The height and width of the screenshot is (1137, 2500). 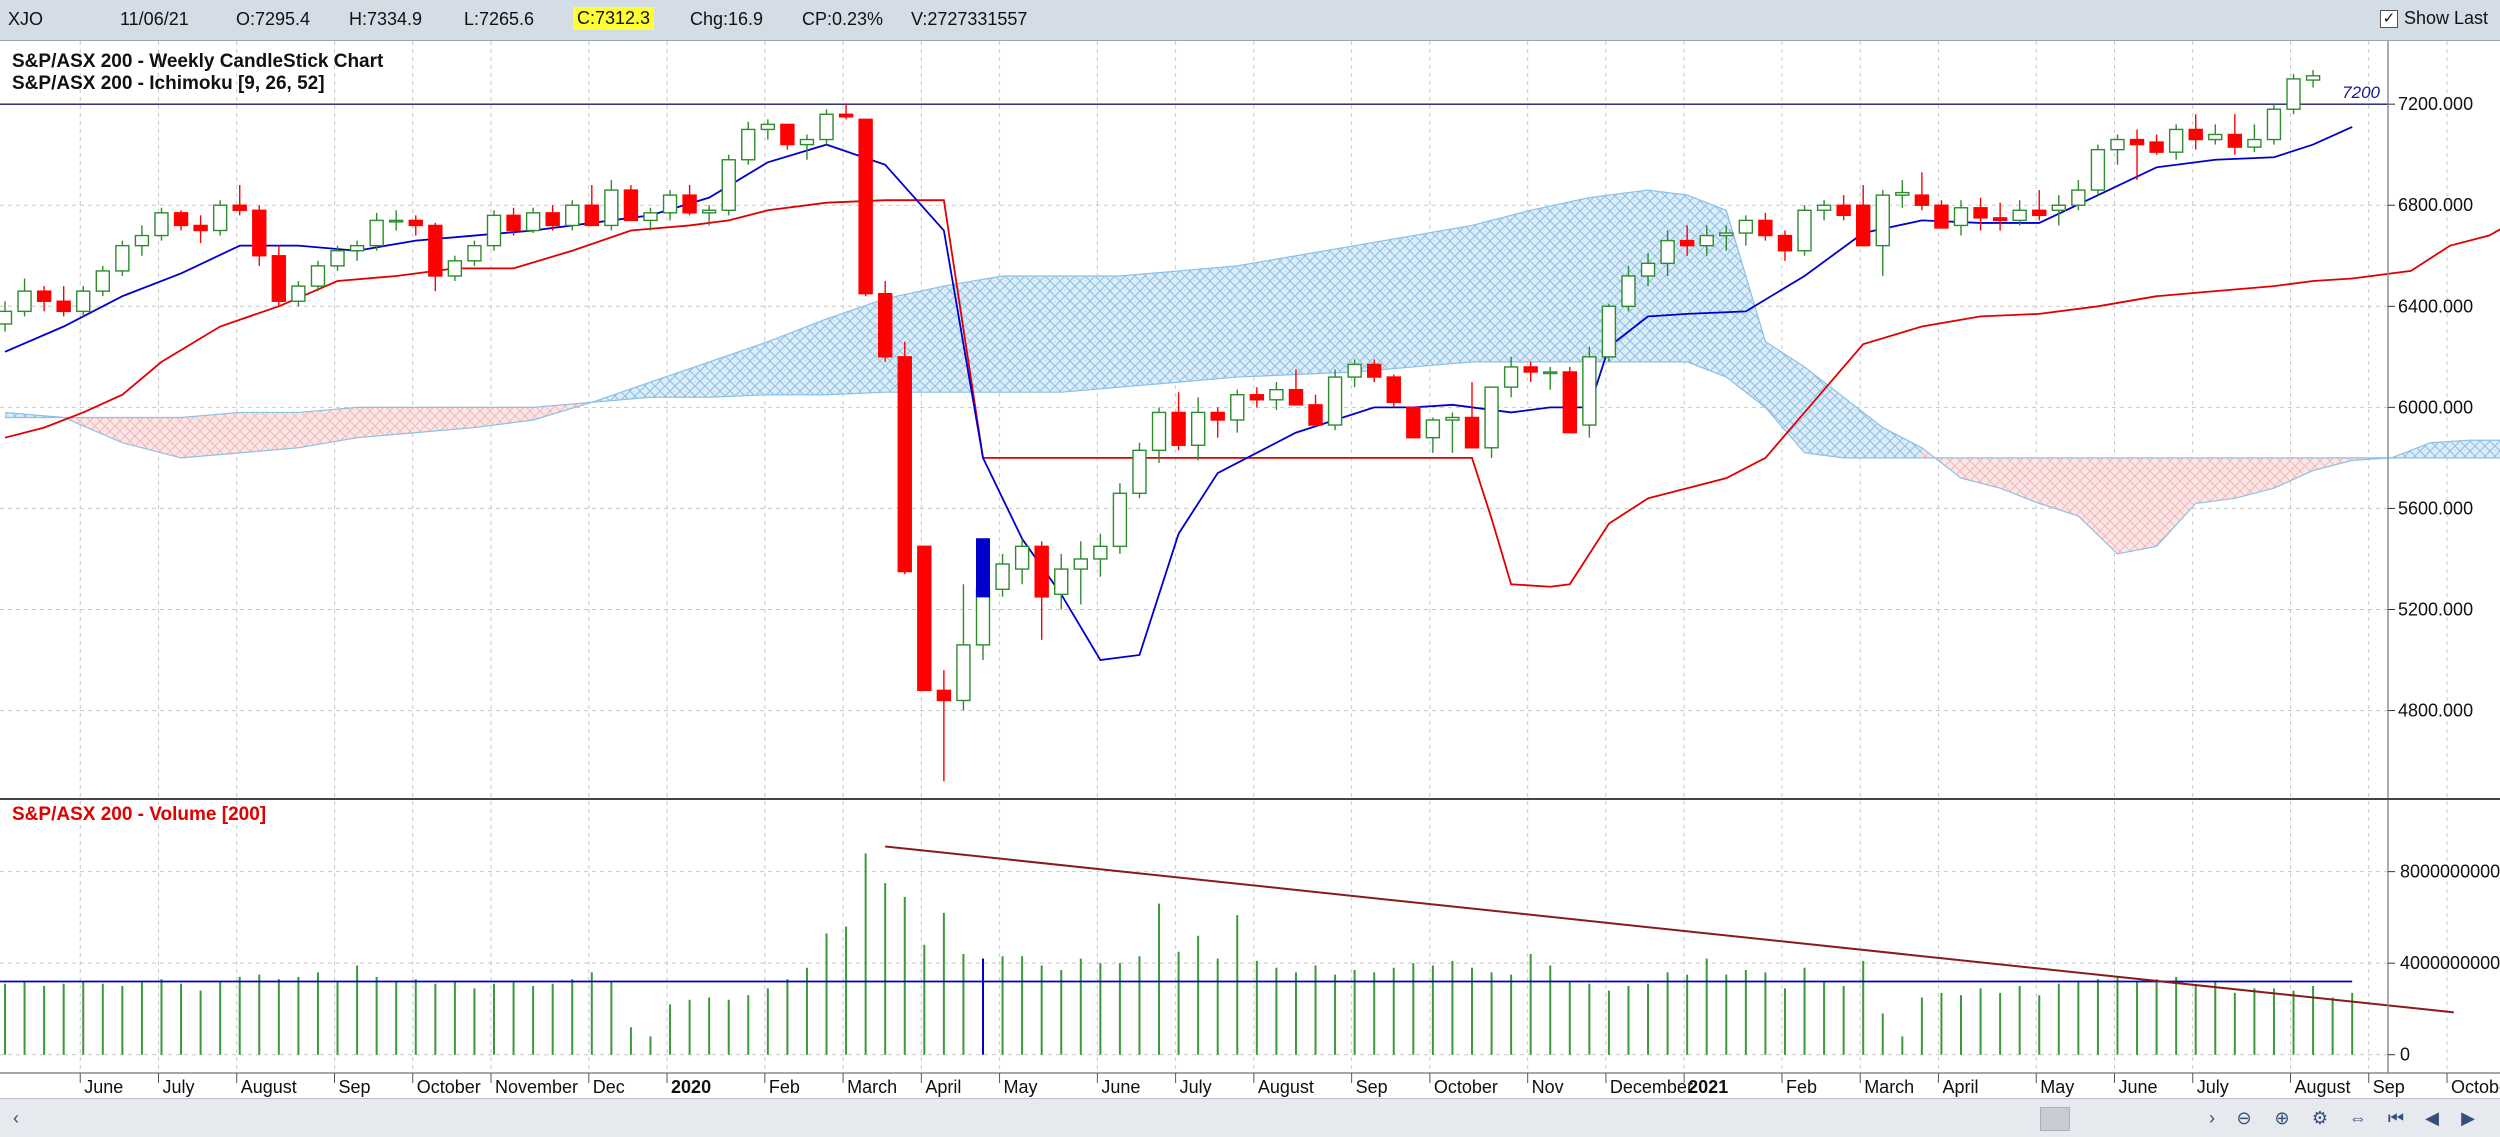 I want to click on zoom-out-icon: ⊖, so click(x=2244, y=1118).